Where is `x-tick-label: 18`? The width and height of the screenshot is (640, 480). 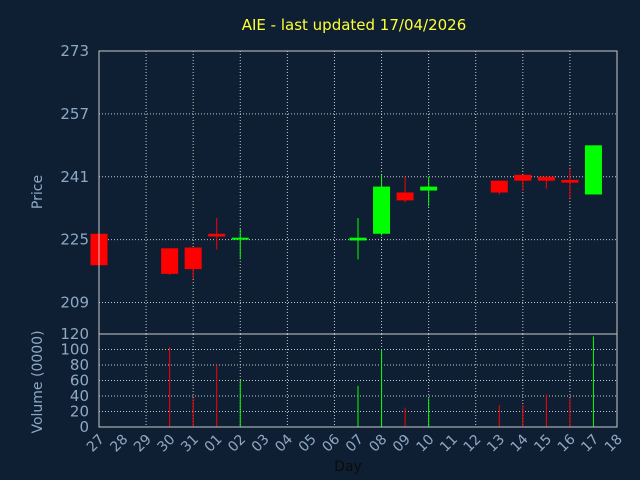
x-tick-label: 18 is located at coordinates (614, 444).